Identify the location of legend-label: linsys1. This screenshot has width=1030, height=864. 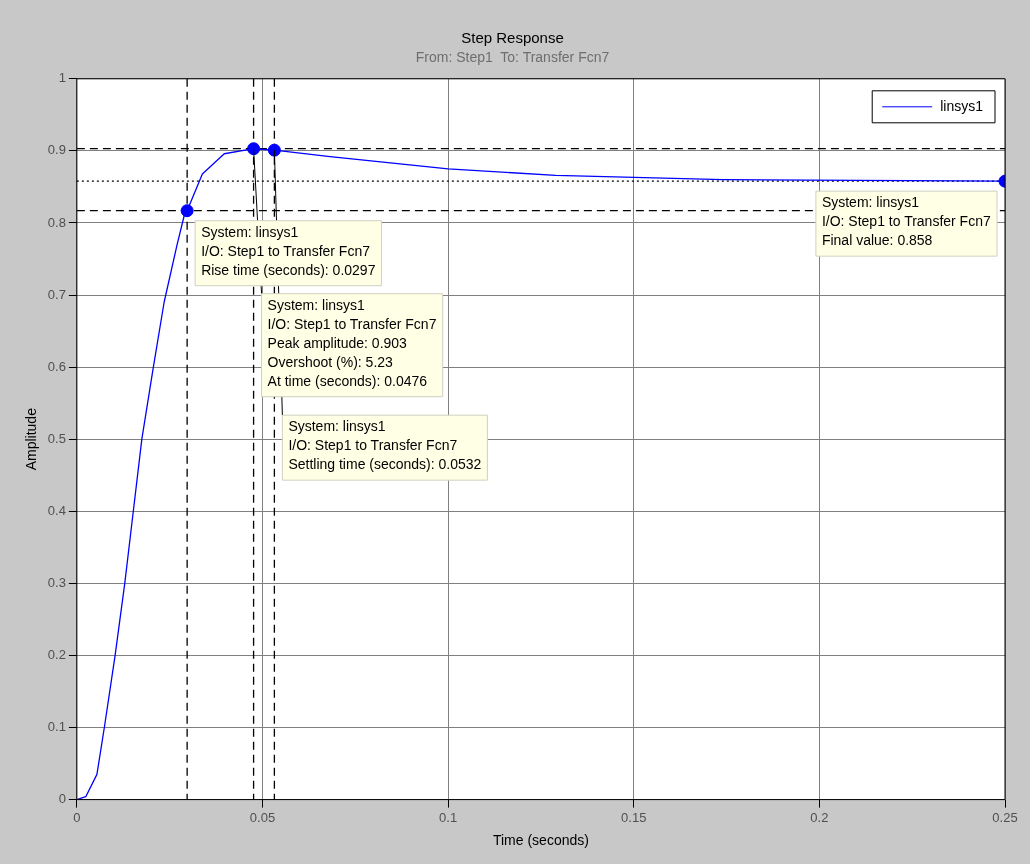
(962, 105).